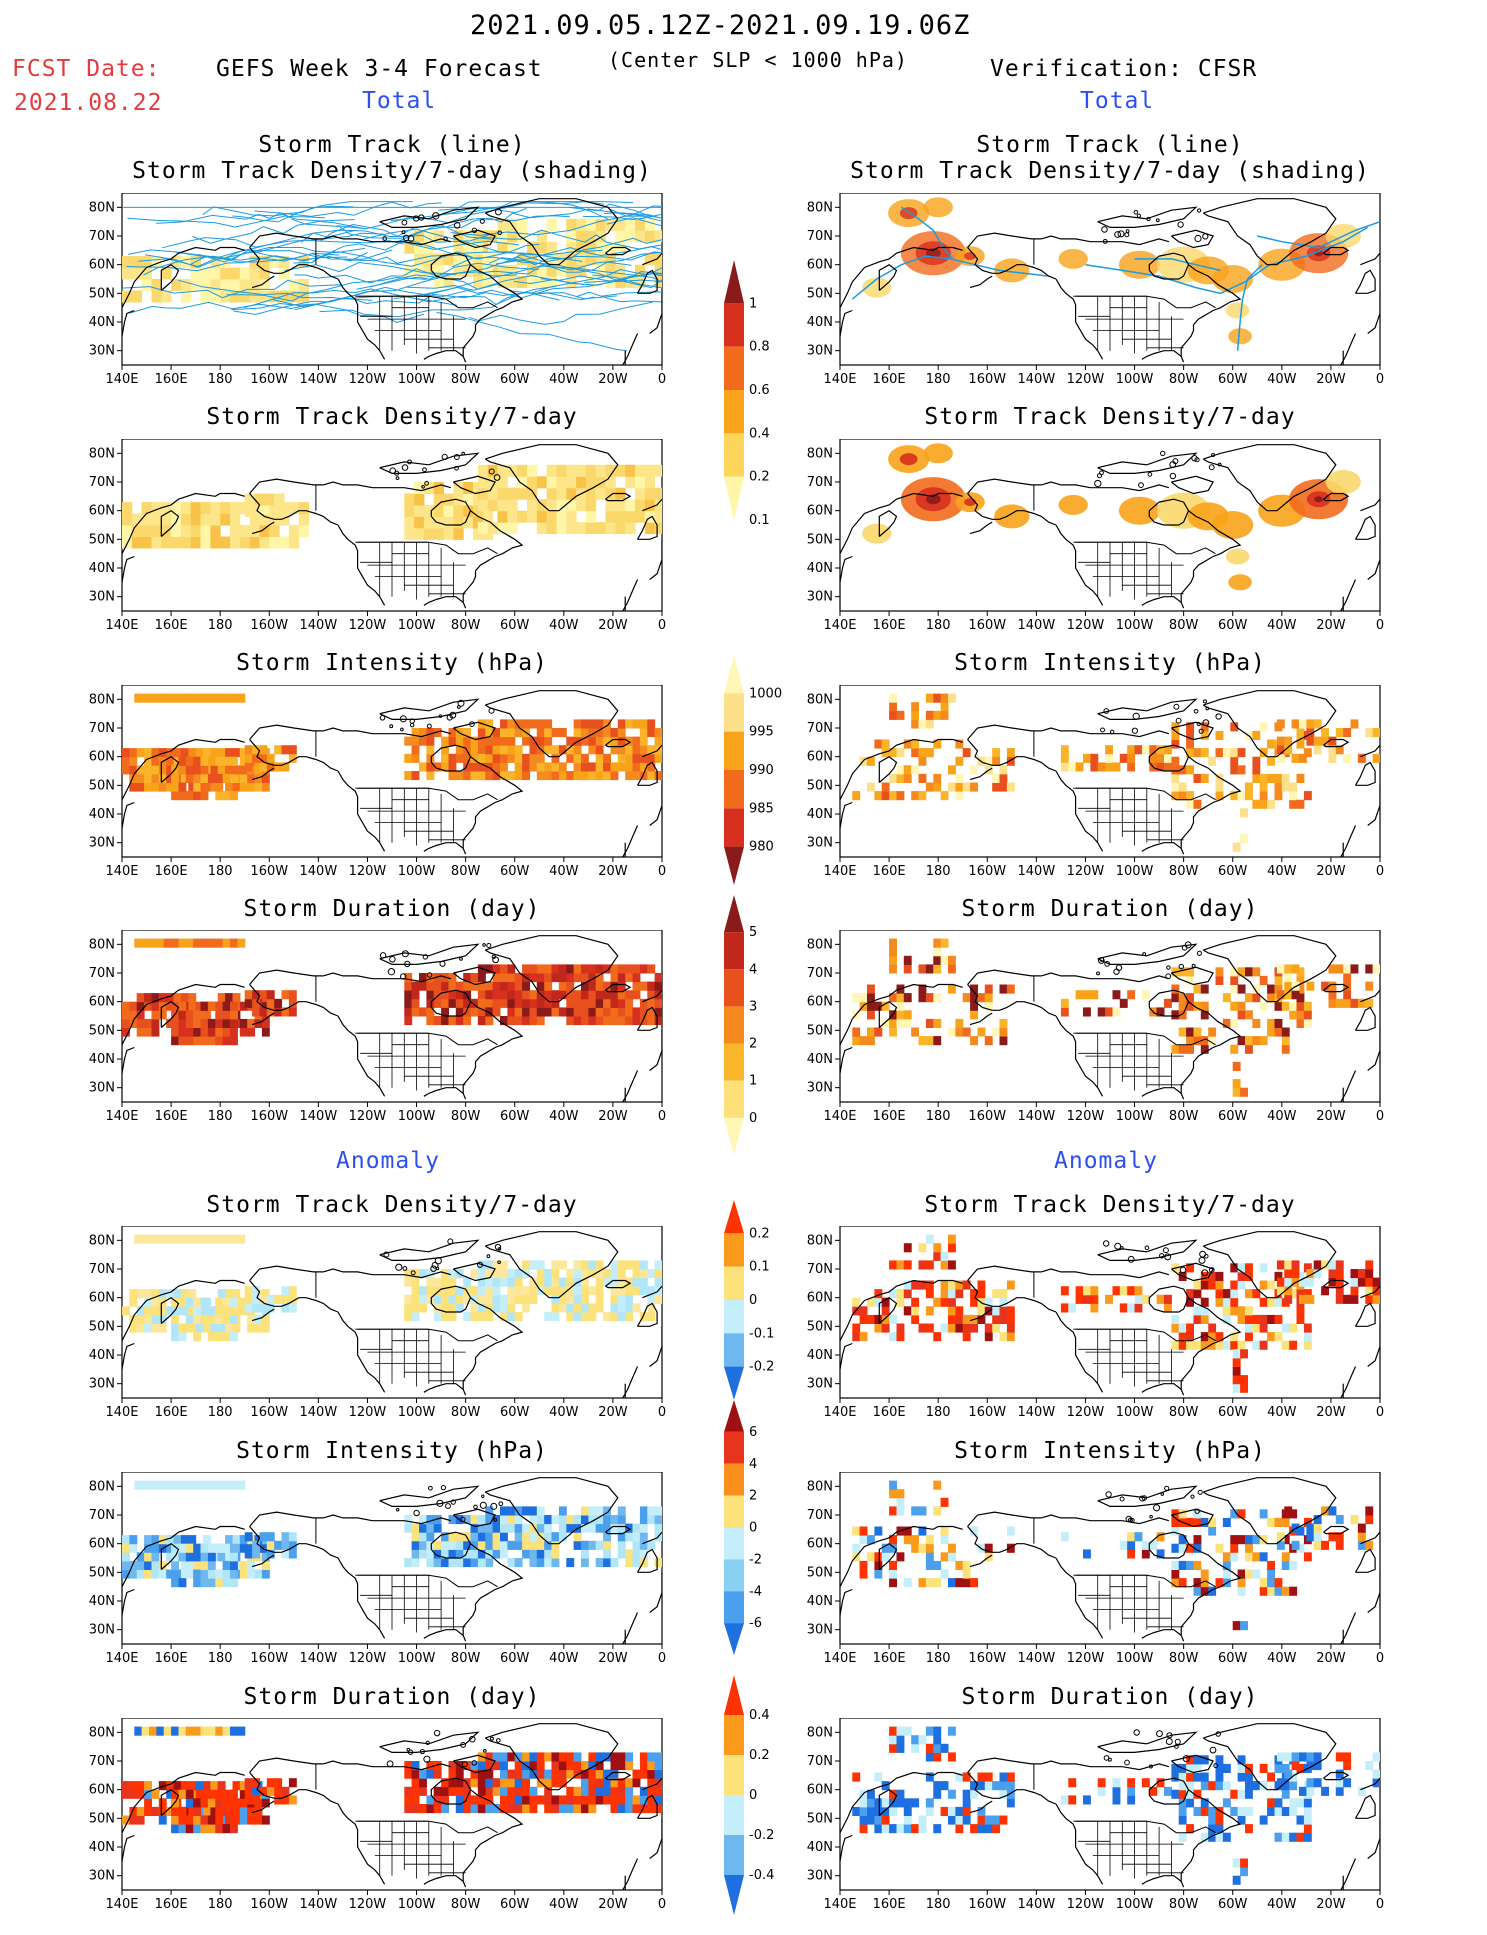  Describe the element at coordinates (319, 625) in the screenshot. I see `lon-tick-label: 140W` at that location.